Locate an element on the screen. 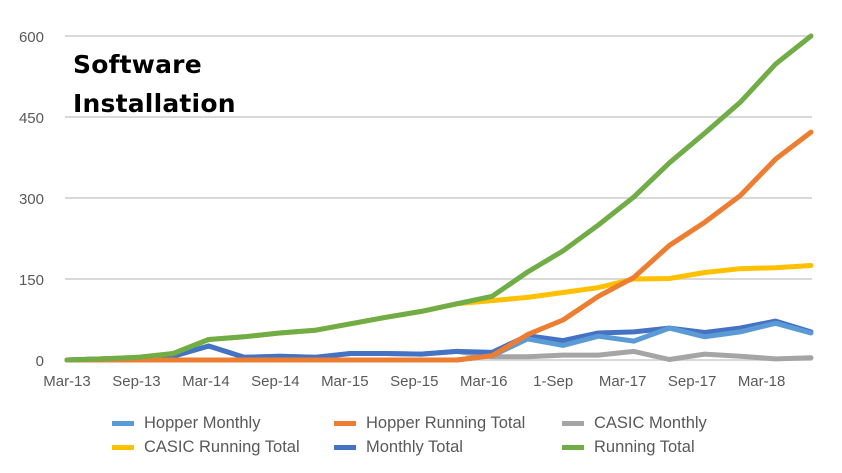  legend-label: Hopper Running Total is located at coordinates (446, 423).